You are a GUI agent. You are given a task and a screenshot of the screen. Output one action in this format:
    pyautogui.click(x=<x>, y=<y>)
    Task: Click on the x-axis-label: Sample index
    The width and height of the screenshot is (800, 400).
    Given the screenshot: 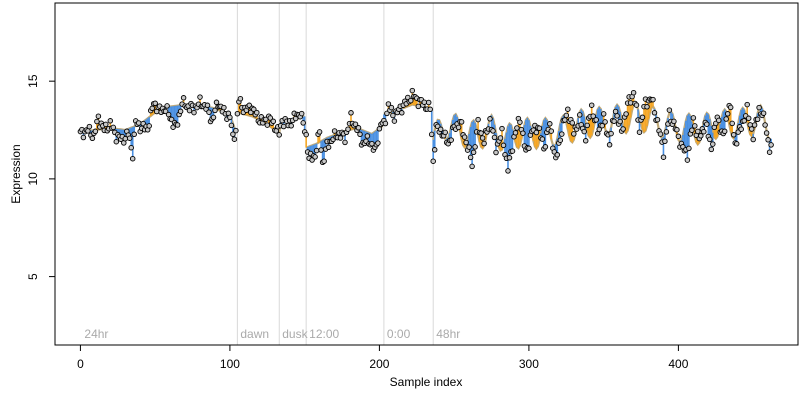 What is the action you would take?
    pyautogui.click(x=426, y=382)
    